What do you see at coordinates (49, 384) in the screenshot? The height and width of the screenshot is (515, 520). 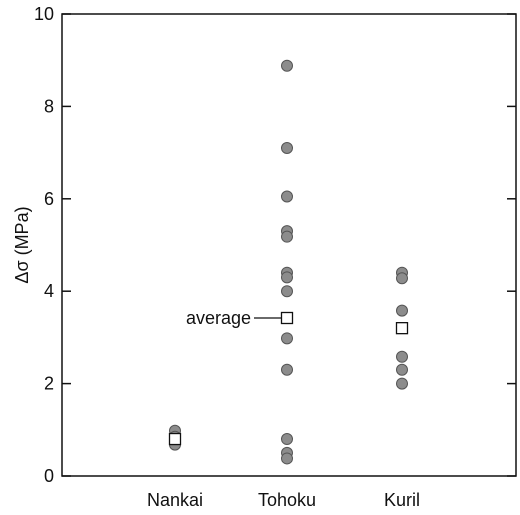 I see `y-tick-label-2: 2` at bounding box center [49, 384].